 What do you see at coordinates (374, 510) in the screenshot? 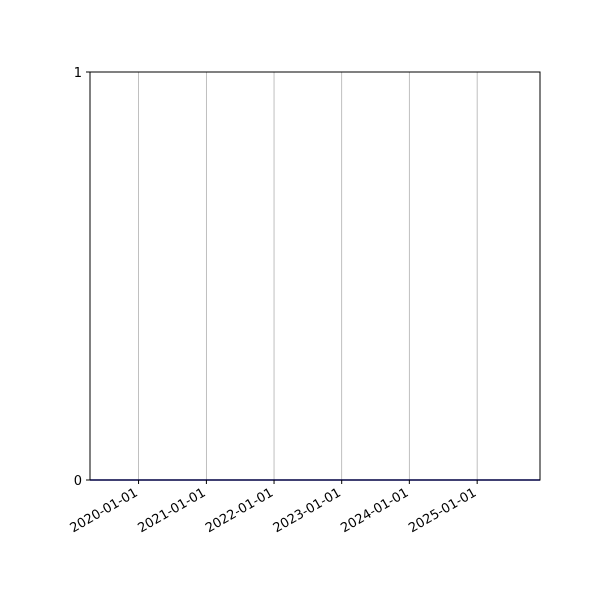
I see `x-tick-label: 2024-01-01` at bounding box center [374, 510].